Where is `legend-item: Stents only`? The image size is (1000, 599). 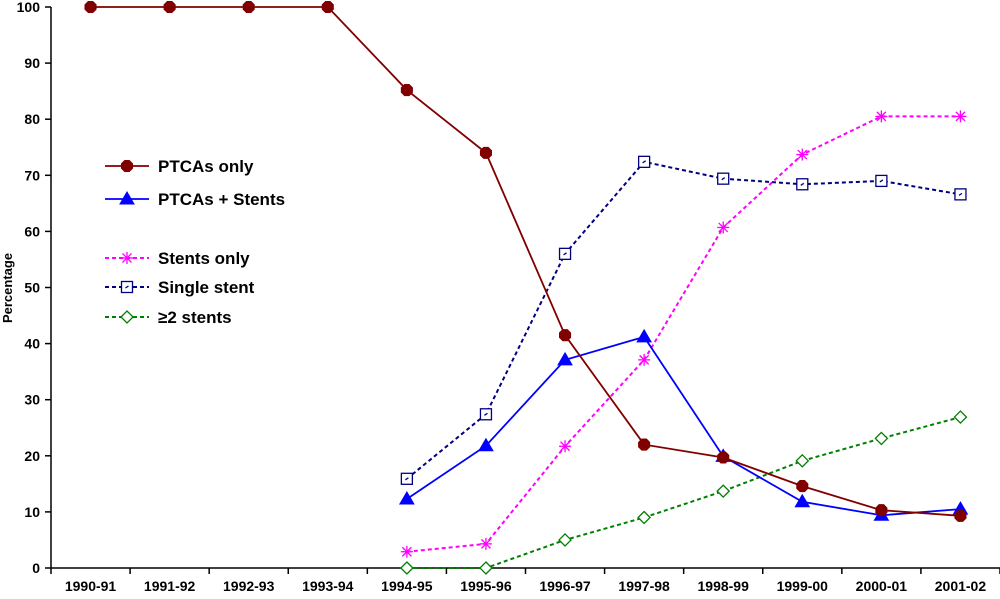 legend-item: Stents only is located at coordinates (177, 258).